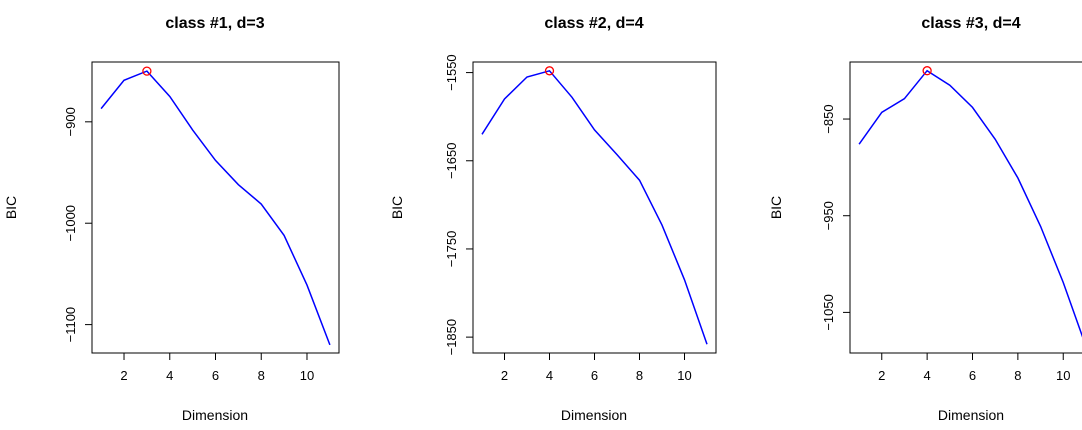  What do you see at coordinates (70, 121) in the screenshot?
I see `y-tick-label: −900` at bounding box center [70, 121].